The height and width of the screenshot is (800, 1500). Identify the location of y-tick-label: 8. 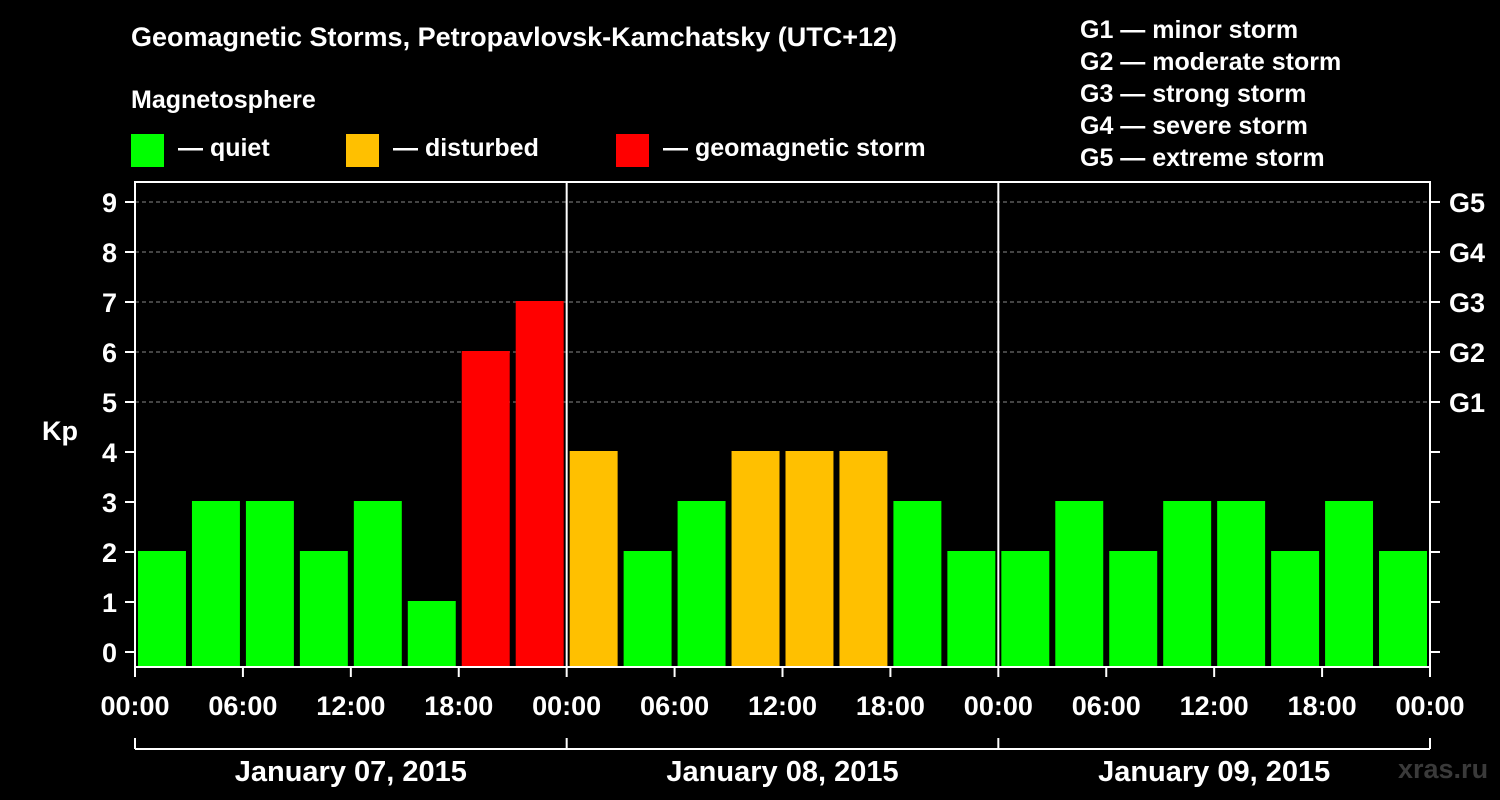
(109, 253).